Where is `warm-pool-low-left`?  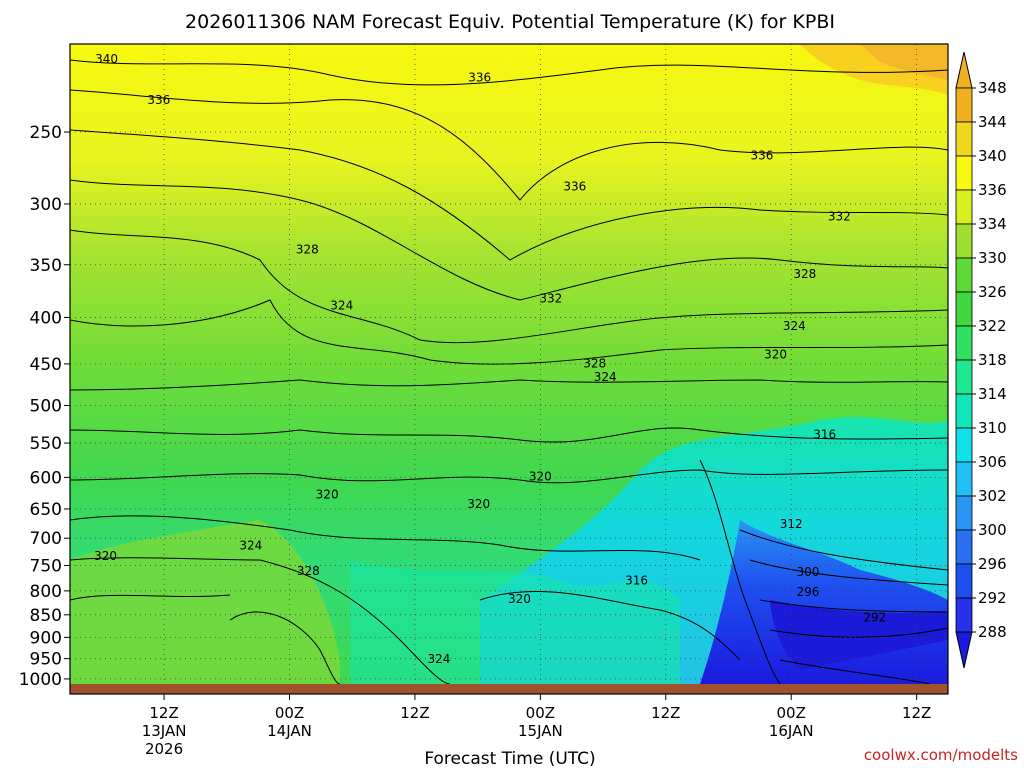 warm-pool-low-left is located at coordinates (205, 602).